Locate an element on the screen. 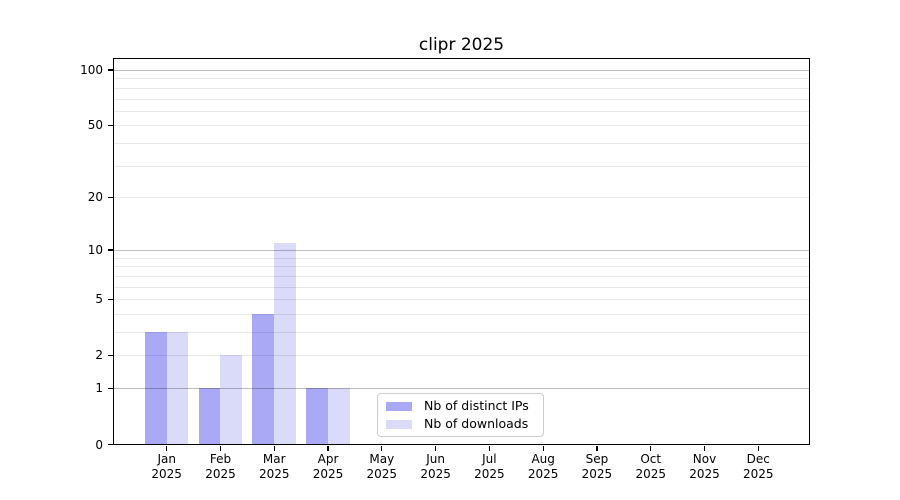 The width and height of the screenshot is (900, 500). x-tick-label: May 2025 is located at coordinates (382, 466).